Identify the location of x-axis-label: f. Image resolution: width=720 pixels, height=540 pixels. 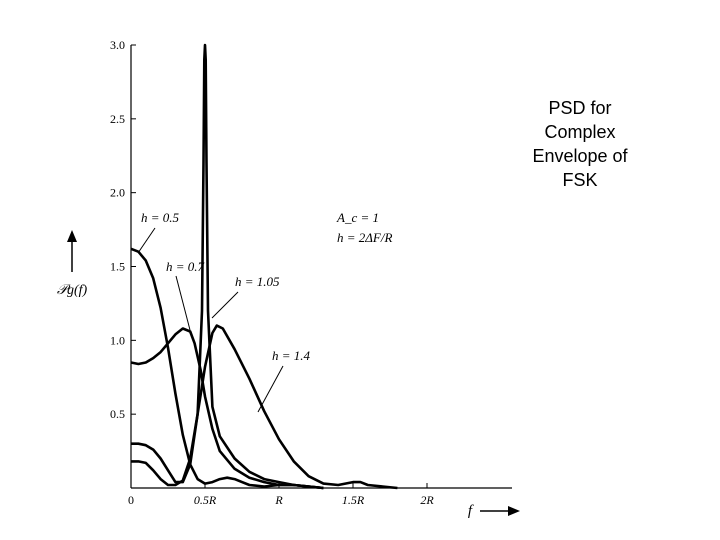
(471, 511).